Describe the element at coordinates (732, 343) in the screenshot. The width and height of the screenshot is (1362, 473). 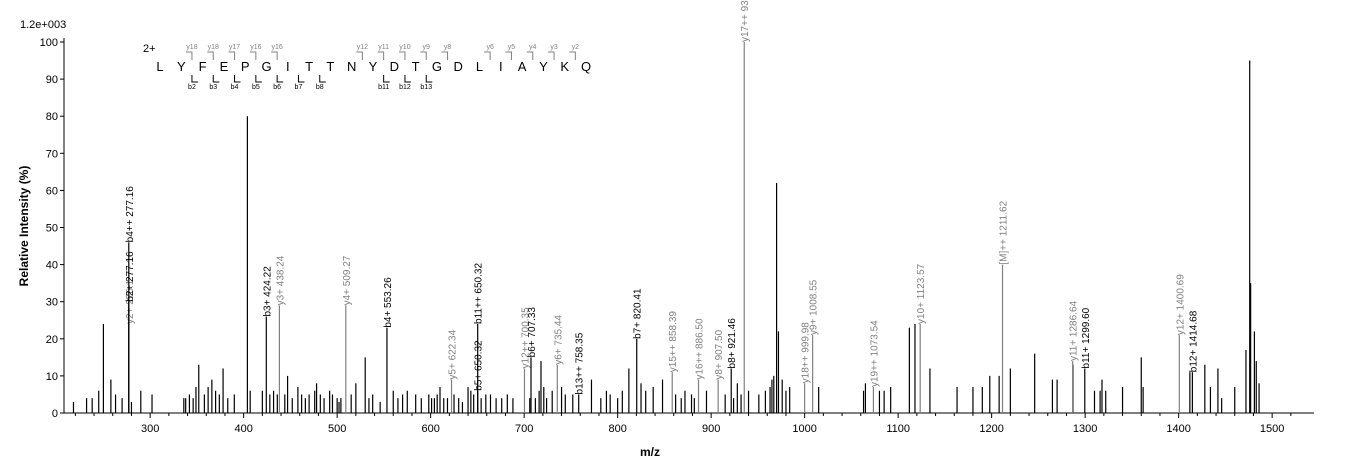
I see `peak-label: b8+ 921.46` at that location.